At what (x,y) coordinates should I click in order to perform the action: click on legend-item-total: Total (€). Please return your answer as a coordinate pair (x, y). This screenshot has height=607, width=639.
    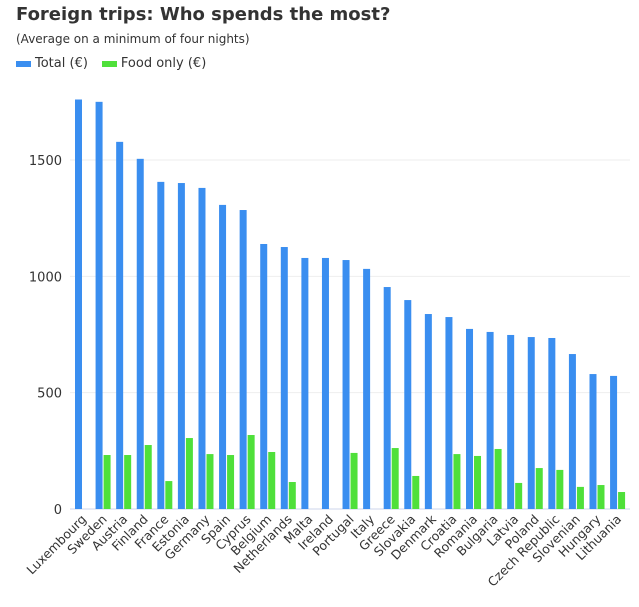
    Looking at the image, I should click on (52, 63).